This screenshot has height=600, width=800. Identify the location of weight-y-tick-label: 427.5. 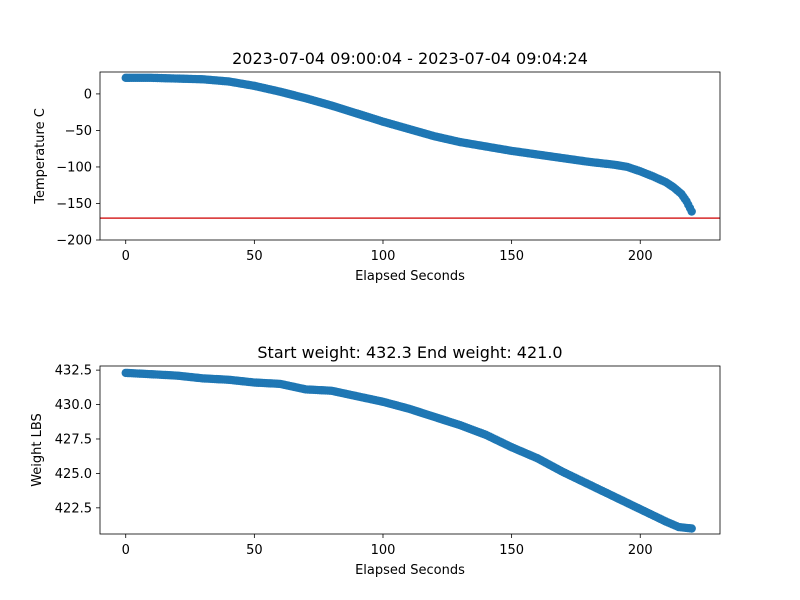
(73, 439).